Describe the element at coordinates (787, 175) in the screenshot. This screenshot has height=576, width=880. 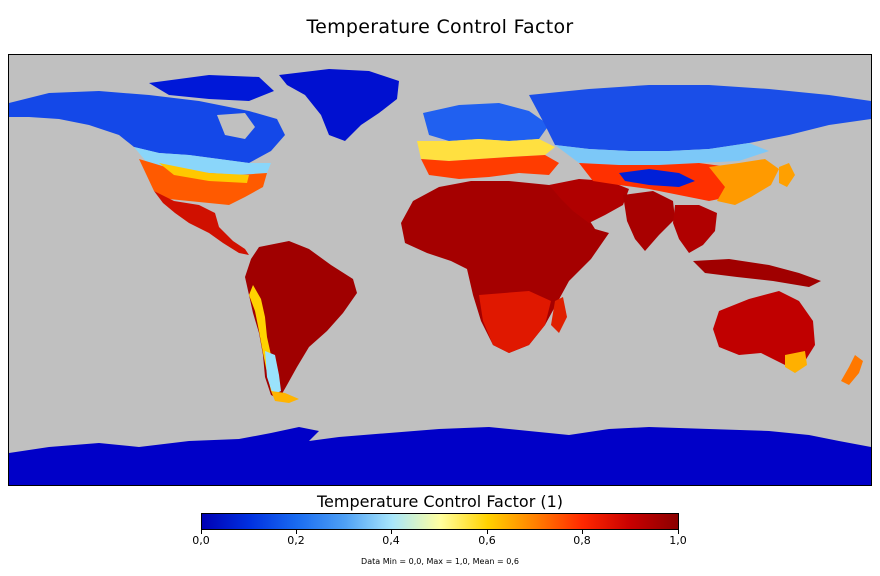
I see `region-japan` at that location.